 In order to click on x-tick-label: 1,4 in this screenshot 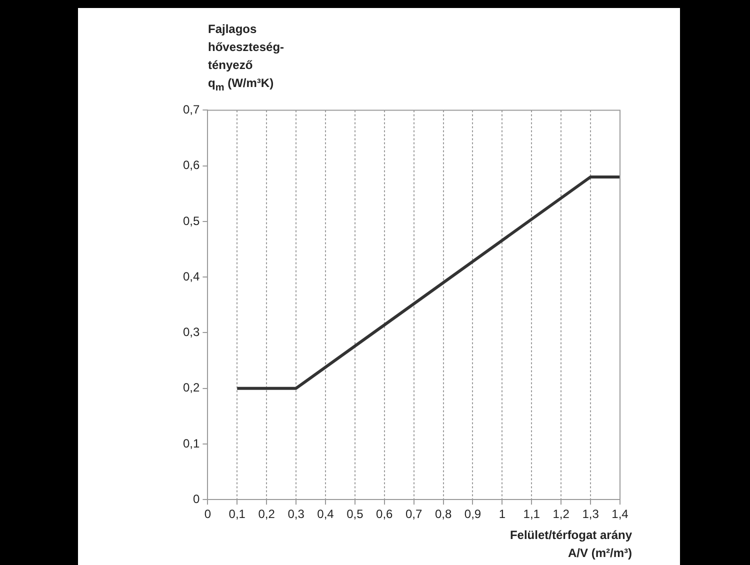, I will do `click(620, 514)`.